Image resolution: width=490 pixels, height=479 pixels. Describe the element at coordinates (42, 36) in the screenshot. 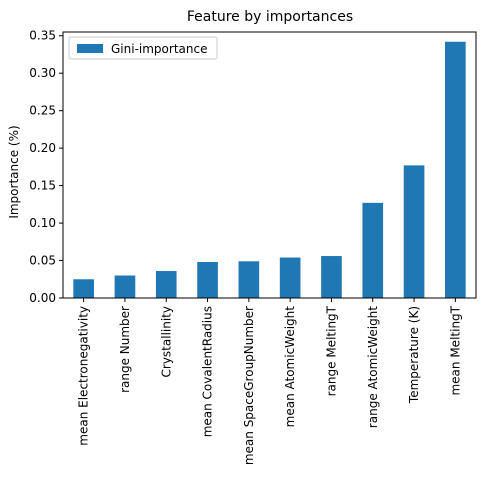

I see `y-tick-label: 0.35` at that location.